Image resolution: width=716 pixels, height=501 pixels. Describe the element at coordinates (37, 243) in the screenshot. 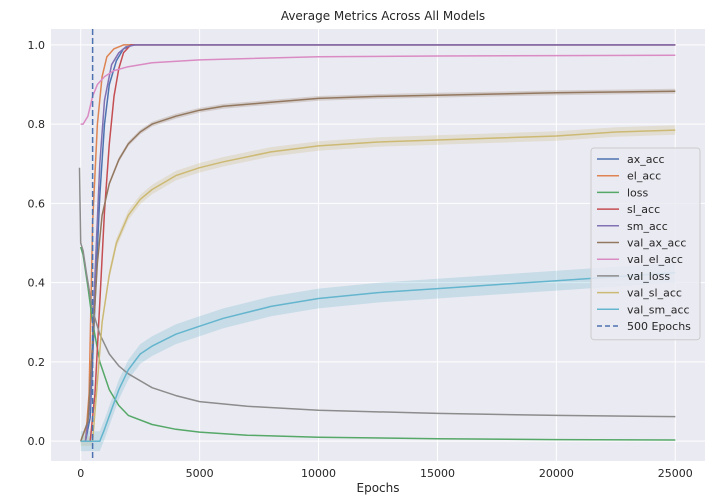

I see `y-axis-ticks: 0.0 0.2 0.4 0.6 0.8 1.0` at that location.